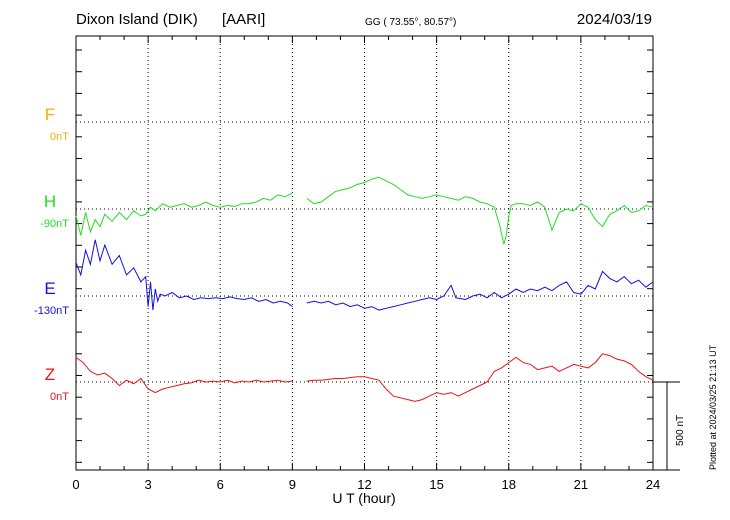  What do you see at coordinates (75, 484) in the screenshot?
I see `x-tick-label-0: 0` at bounding box center [75, 484].